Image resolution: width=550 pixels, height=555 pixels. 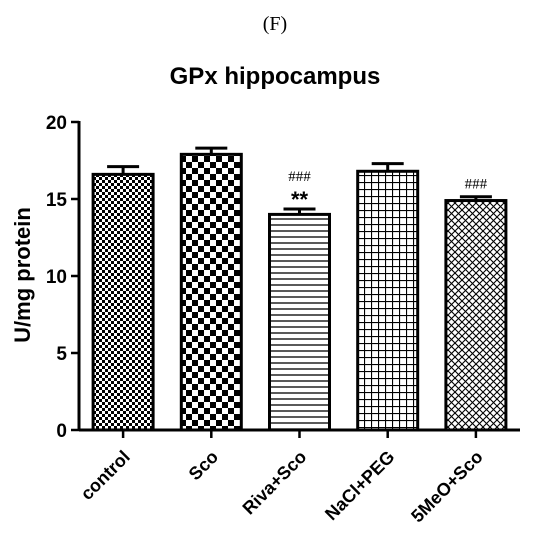 What do you see at coordinates (61, 354) in the screenshot?
I see `y-tick-label: 5` at bounding box center [61, 354].